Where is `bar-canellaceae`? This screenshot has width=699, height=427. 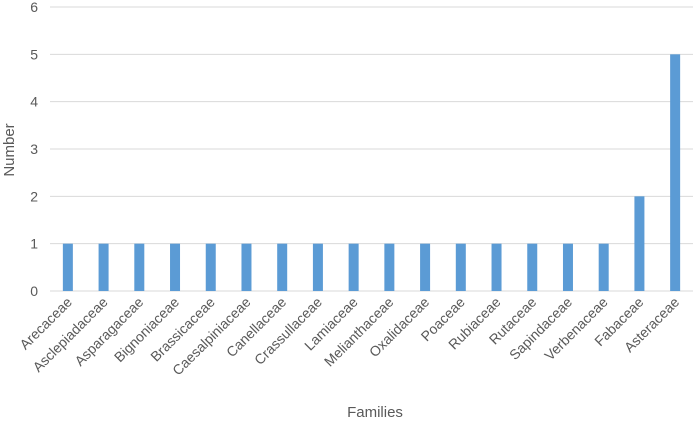 bar-canellaceae is located at coordinates (282, 267).